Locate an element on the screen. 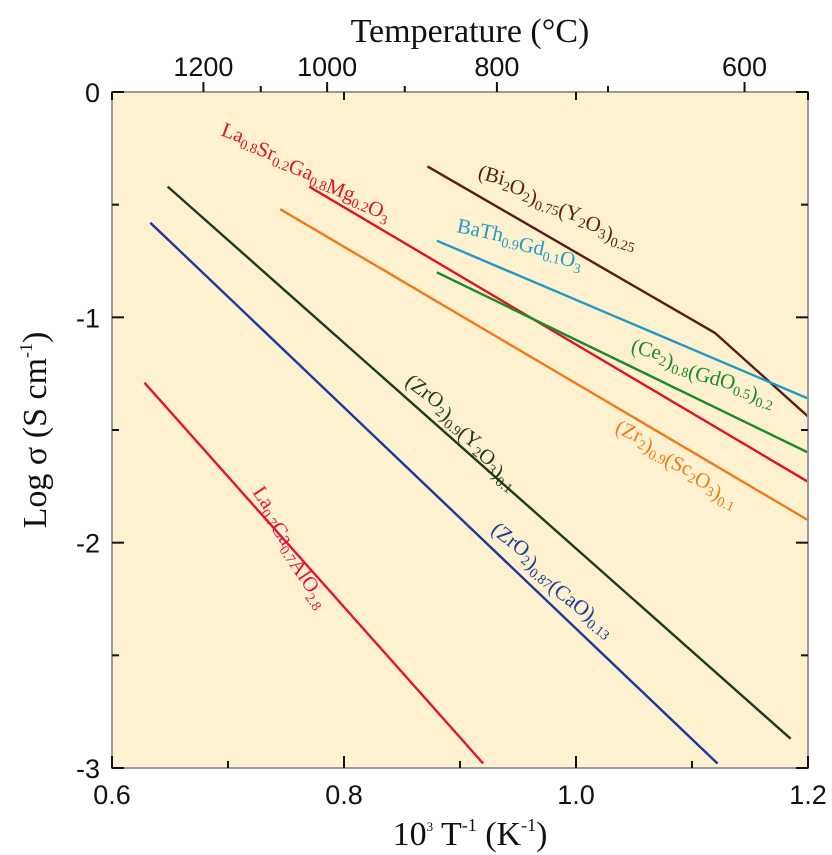  top-tick-label: 600 is located at coordinates (744, 67).